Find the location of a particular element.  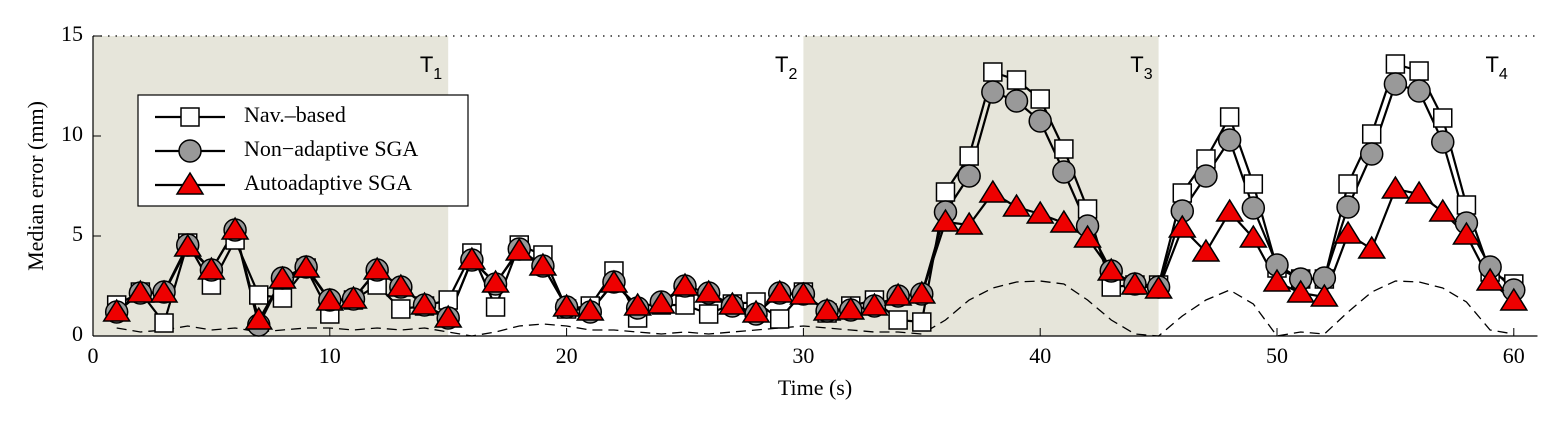

region-label: T3 is located at coordinates (1141, 67).